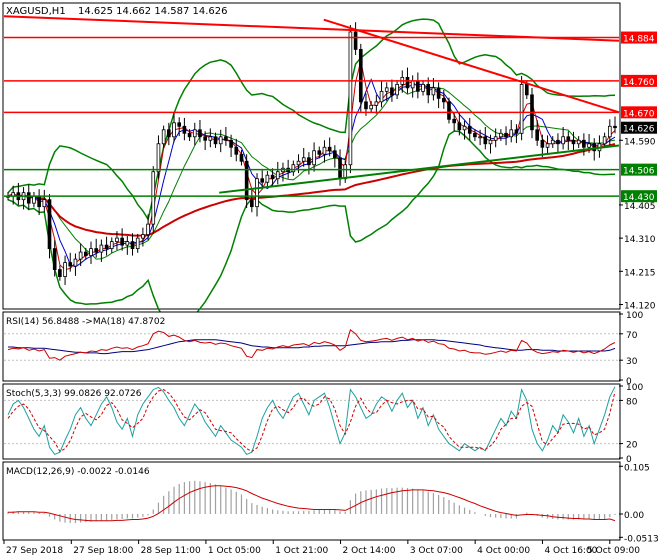 The width and height of the screenshot is (660, 560). Describe the element at coordinates (639, 503) in the screenshot. I see `macd-axis: 0.105 0.00 -0.0513` at that location.